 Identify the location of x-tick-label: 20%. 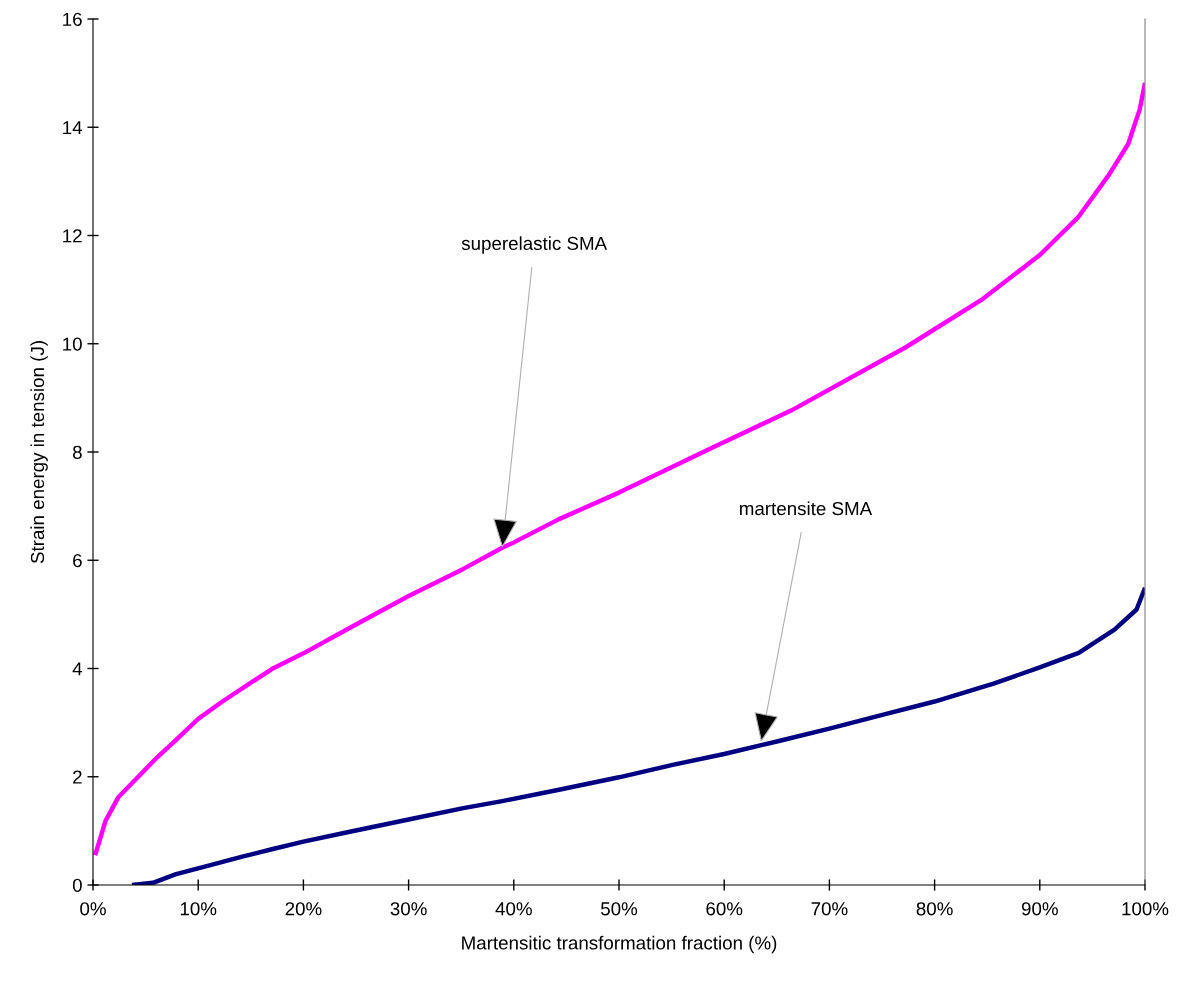
(303, 909).